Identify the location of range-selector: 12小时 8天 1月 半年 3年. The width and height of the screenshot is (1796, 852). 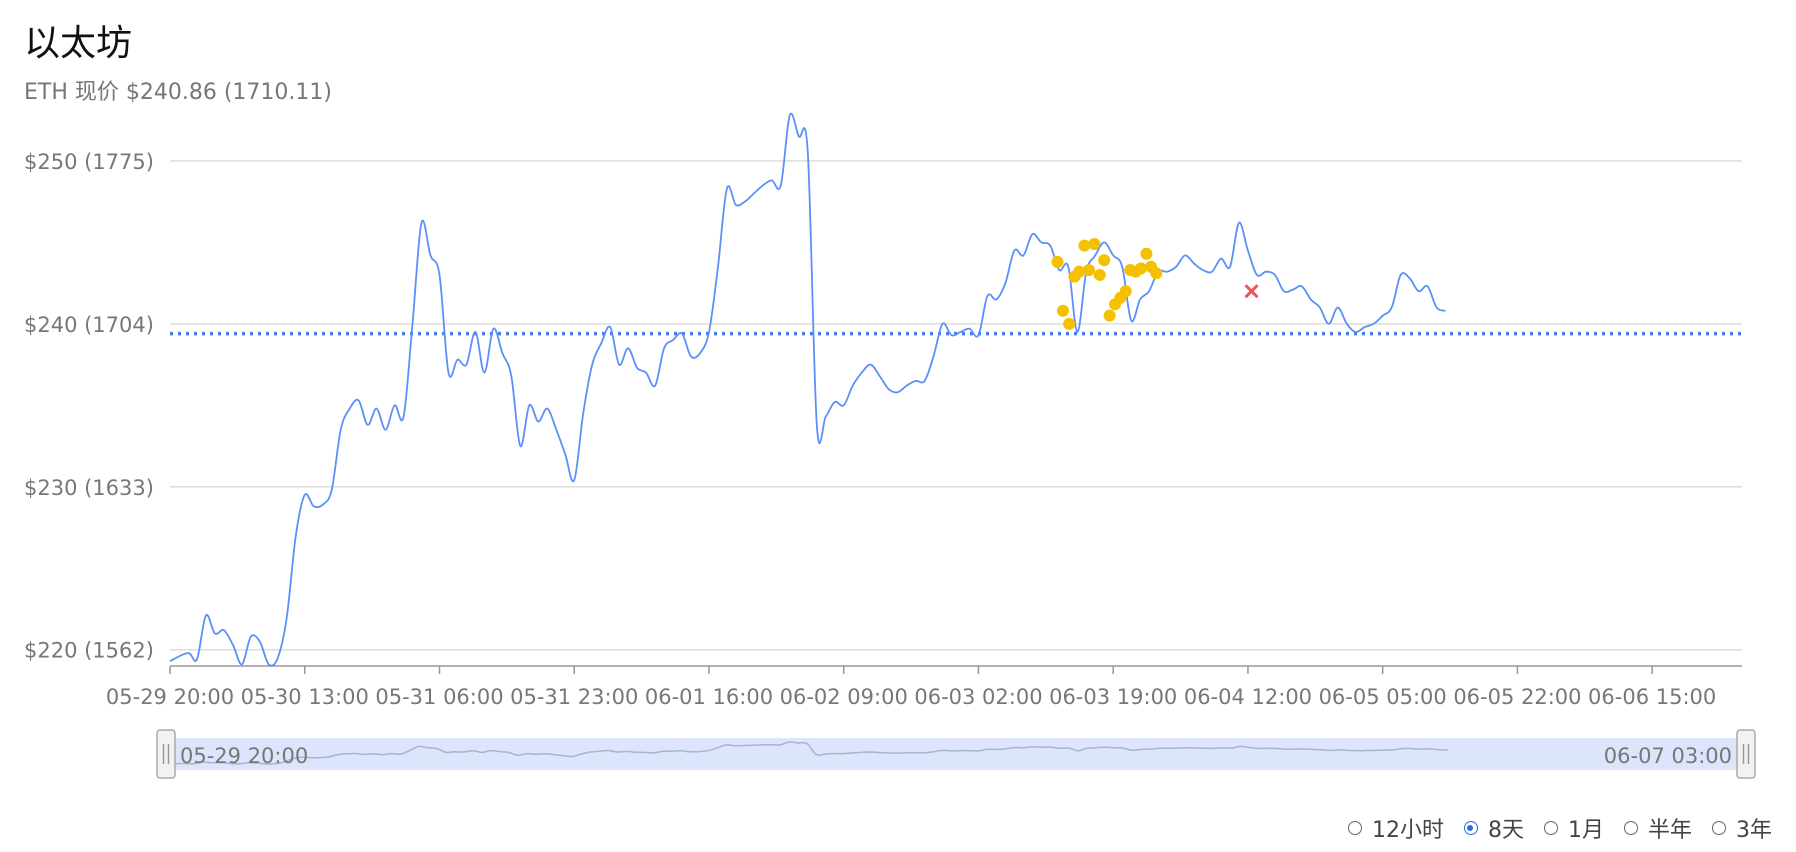
(1550, 828).